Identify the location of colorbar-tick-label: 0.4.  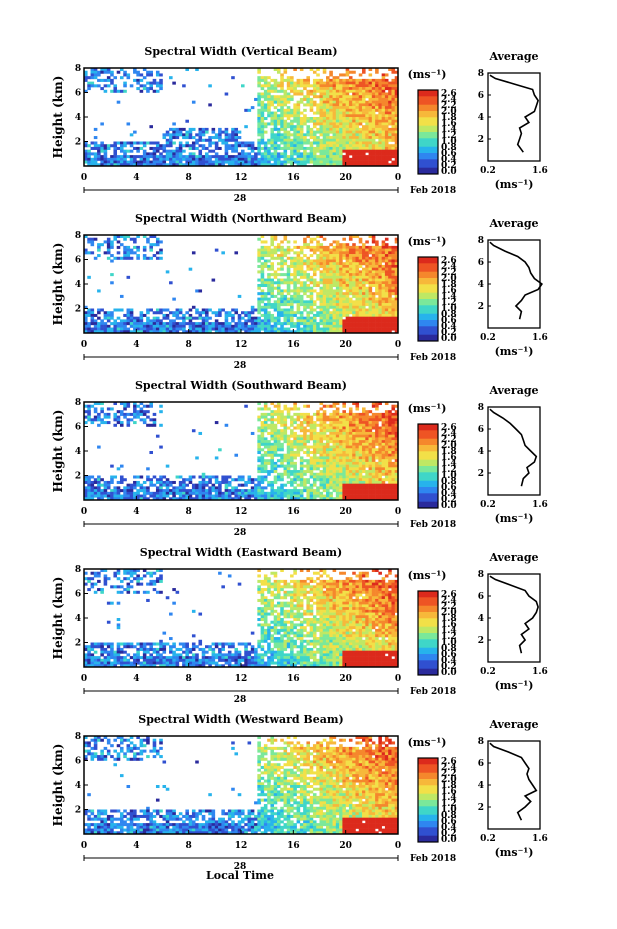
(449, 327).